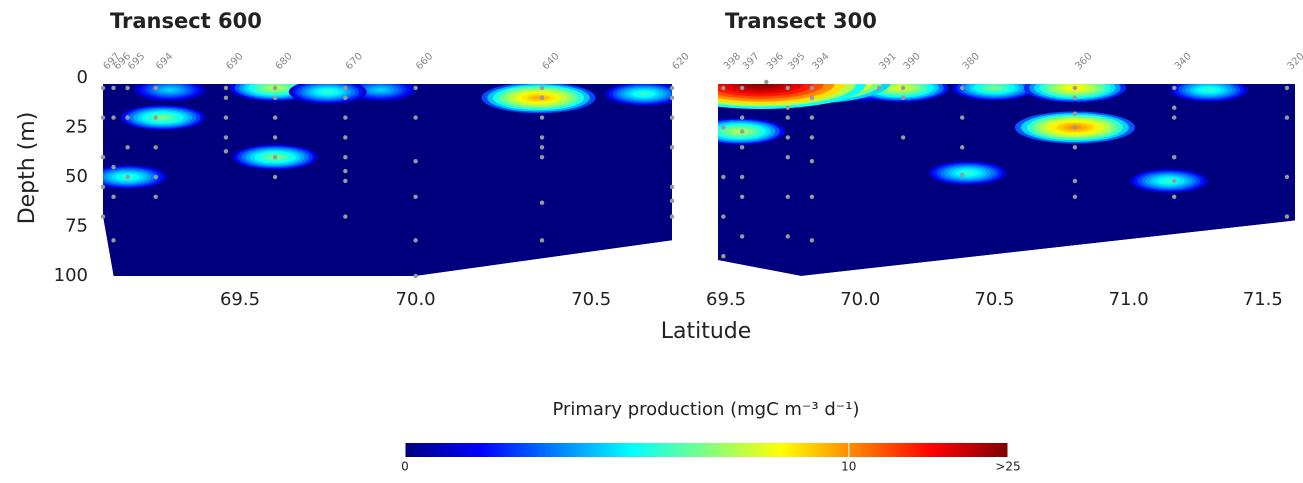  I want to click on station-label: 391, so click(887, 61).